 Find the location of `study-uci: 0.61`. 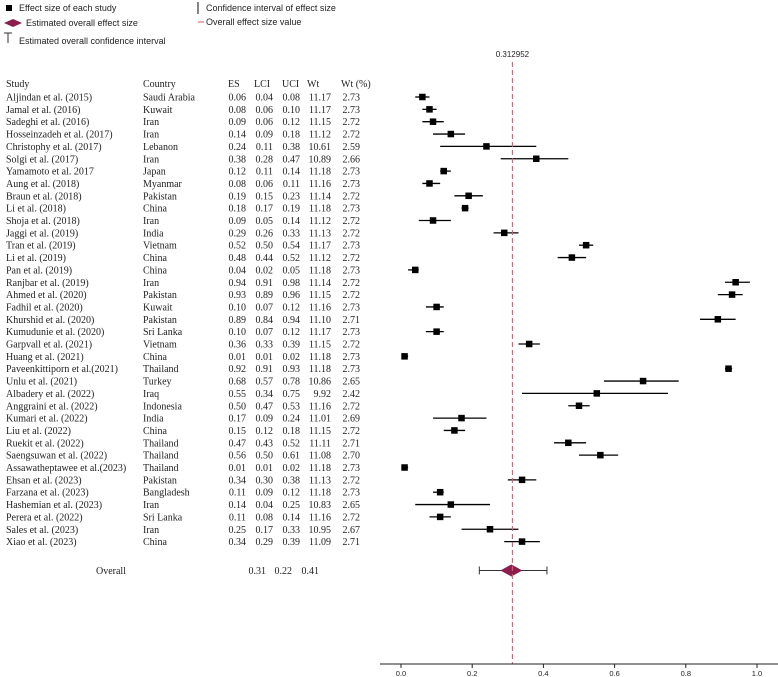

study-uci: 0.61 is located at coordinates (292, 456).